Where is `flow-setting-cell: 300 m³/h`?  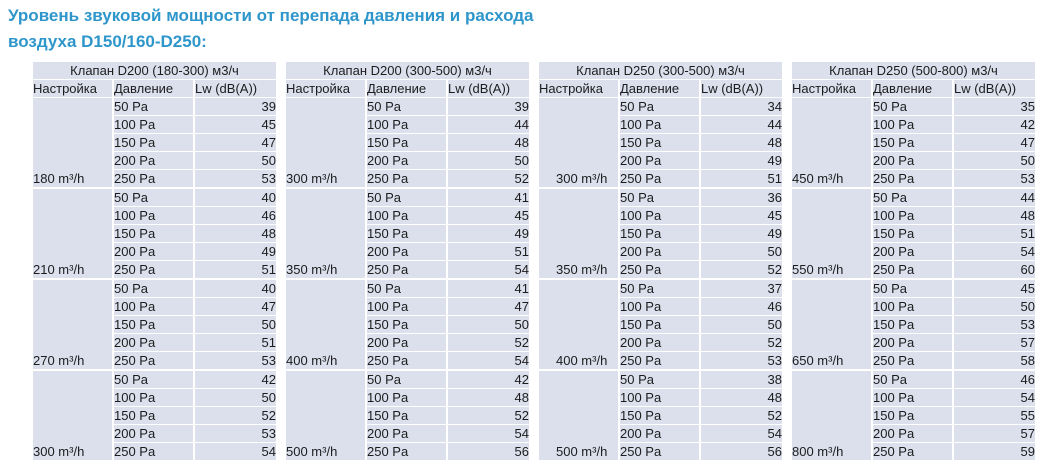
flow-setting-cell: 300 m³/h is located at coordinates (579, 143).